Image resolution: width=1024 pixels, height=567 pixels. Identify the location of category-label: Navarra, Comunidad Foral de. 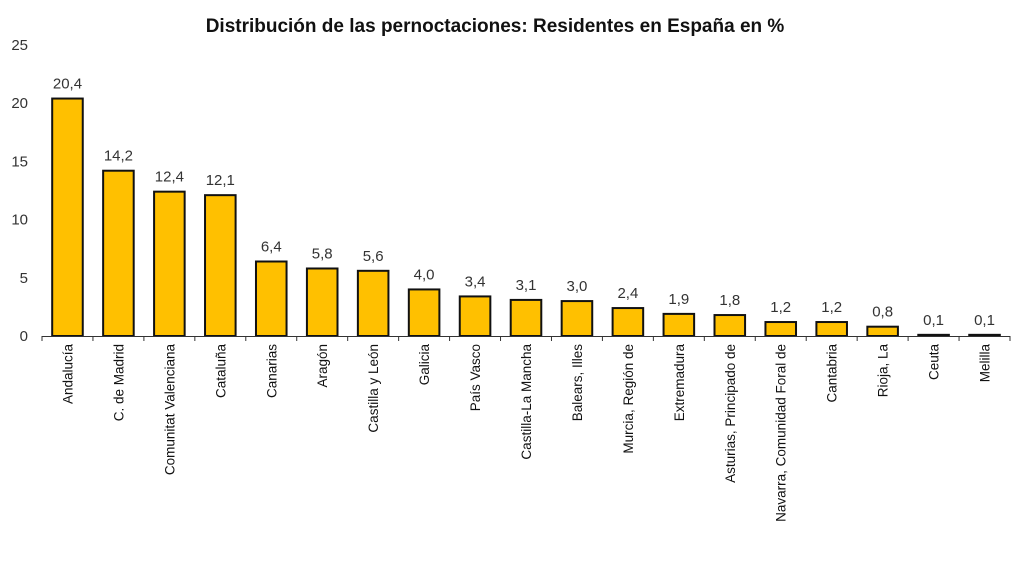
(781, 433).